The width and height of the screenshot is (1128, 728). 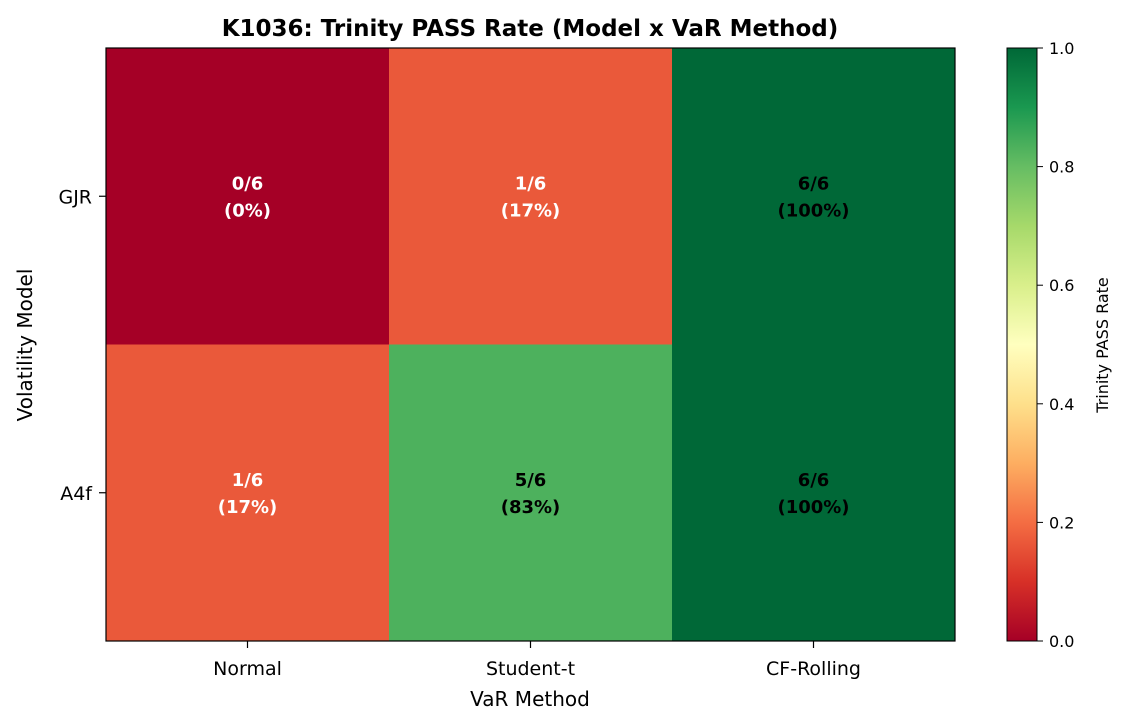 I want to click on colorbar-tick-label: 1.0, so click(x=1061, y=48).